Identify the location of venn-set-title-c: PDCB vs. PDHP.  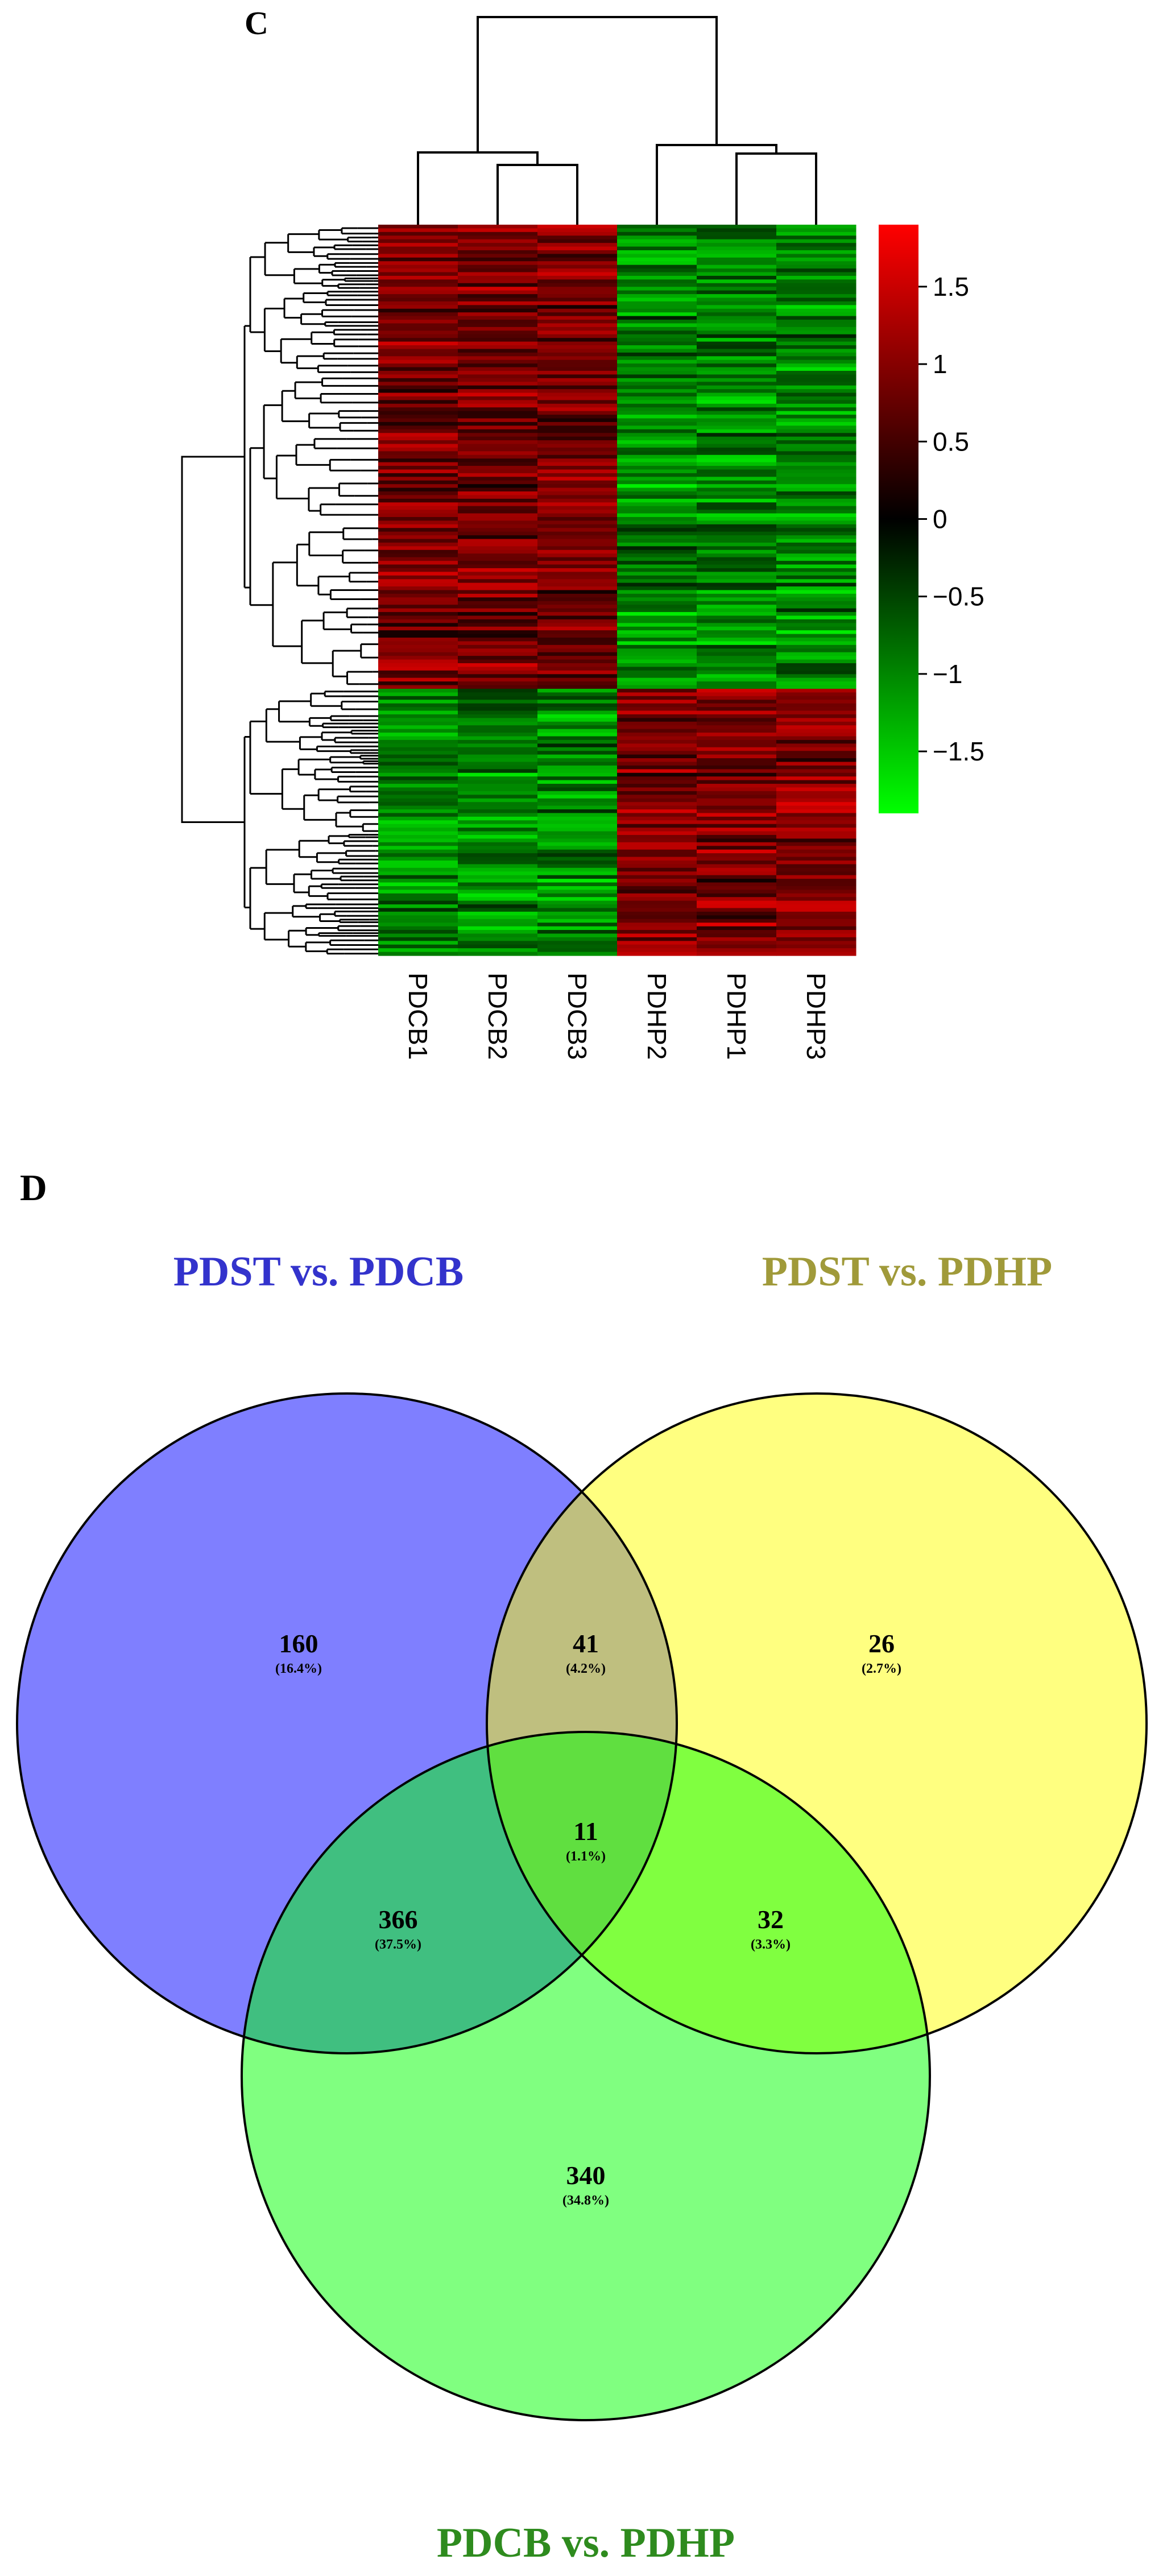
(586, 2543).